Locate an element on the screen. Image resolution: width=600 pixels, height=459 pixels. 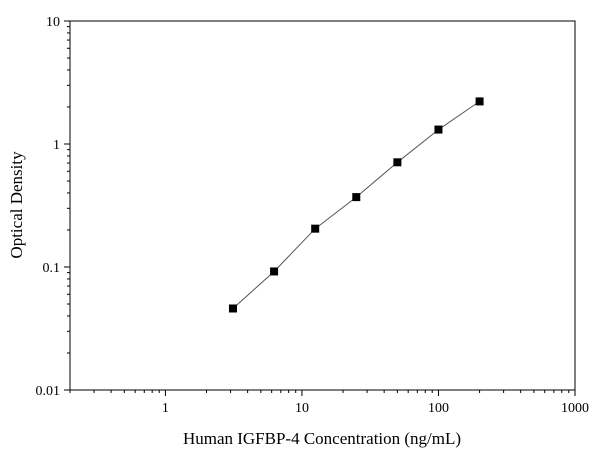
y-tick-label: 10 is located at coordinates (53, 22).